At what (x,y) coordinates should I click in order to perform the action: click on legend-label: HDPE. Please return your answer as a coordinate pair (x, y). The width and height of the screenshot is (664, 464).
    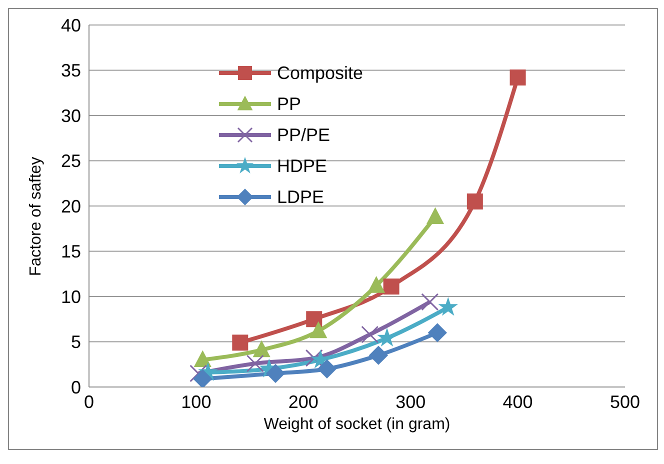
    Looking at the image, I should click on (302, 166).